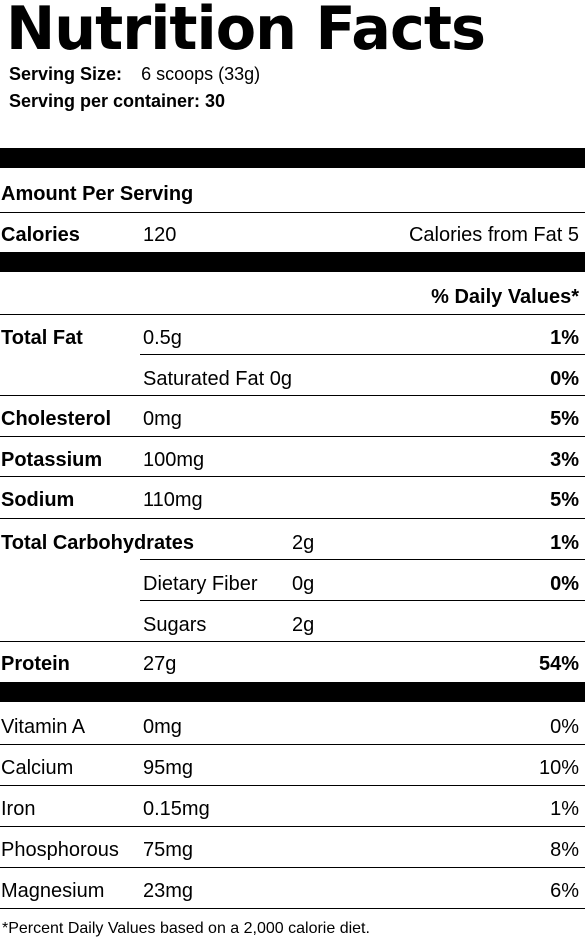  What do you see at coordinates (168, 768) in the screenshot?
I see `vitamin-amount: 95mg` at bounding box center [168, 768].